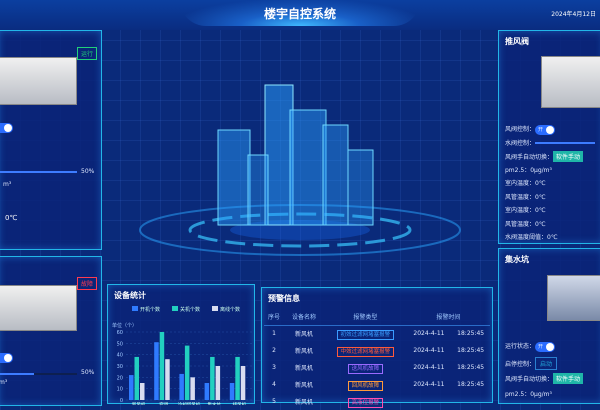 This screenshot has width=600, height=410. What do you see at coordinates (284, 298) in the screenshot?
I see `panel-title: 预警信息` at bounding box center [284, 298].